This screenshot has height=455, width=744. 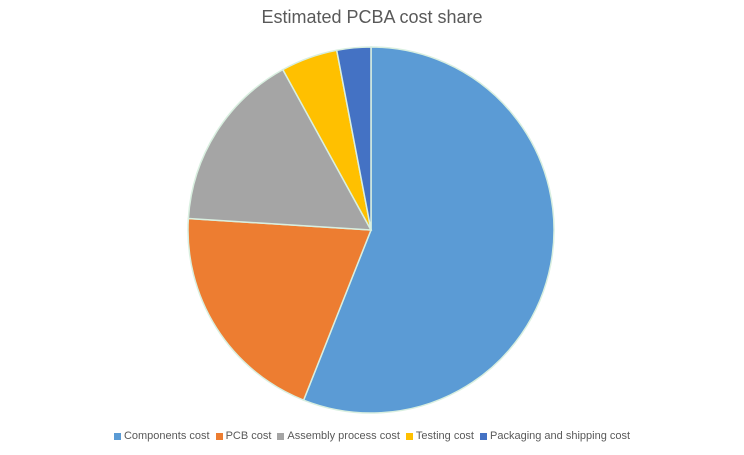 I want to click on legend-label: PCB cost, so click(x=248, y=436).